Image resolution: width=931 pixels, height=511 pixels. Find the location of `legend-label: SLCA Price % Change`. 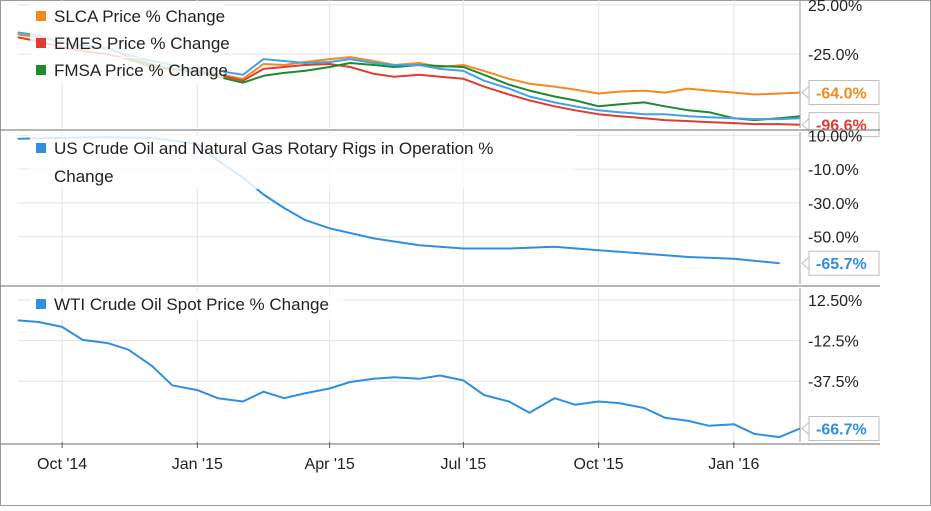

legend-label: SLCA Price % Change is located at coordinates (139, 16).